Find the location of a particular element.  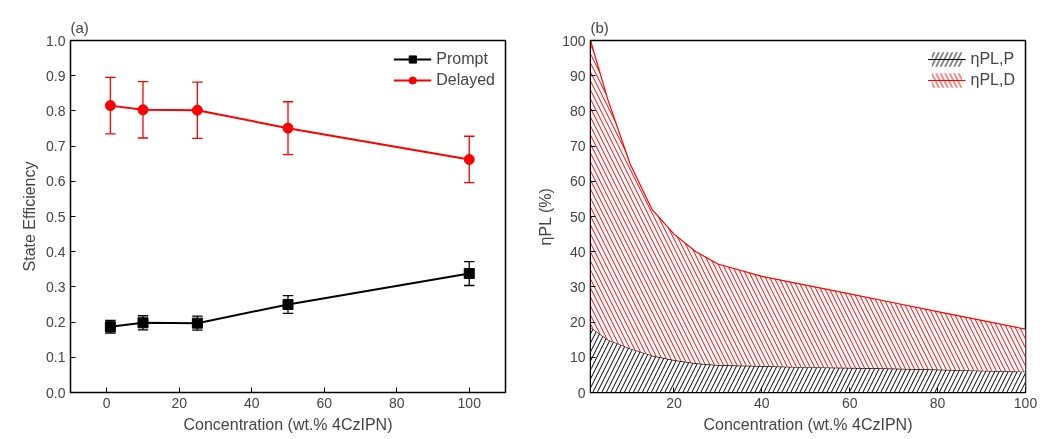

y-tick-label: 30 is located at coordinates (577, 286).